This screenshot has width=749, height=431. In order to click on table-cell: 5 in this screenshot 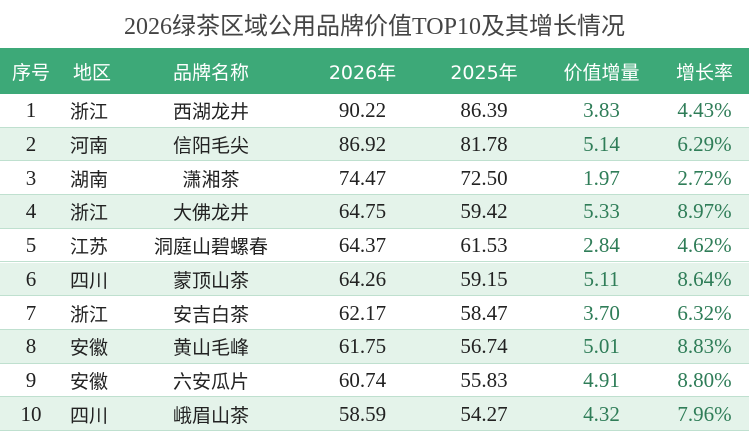, I will do `click(31, 245)`.